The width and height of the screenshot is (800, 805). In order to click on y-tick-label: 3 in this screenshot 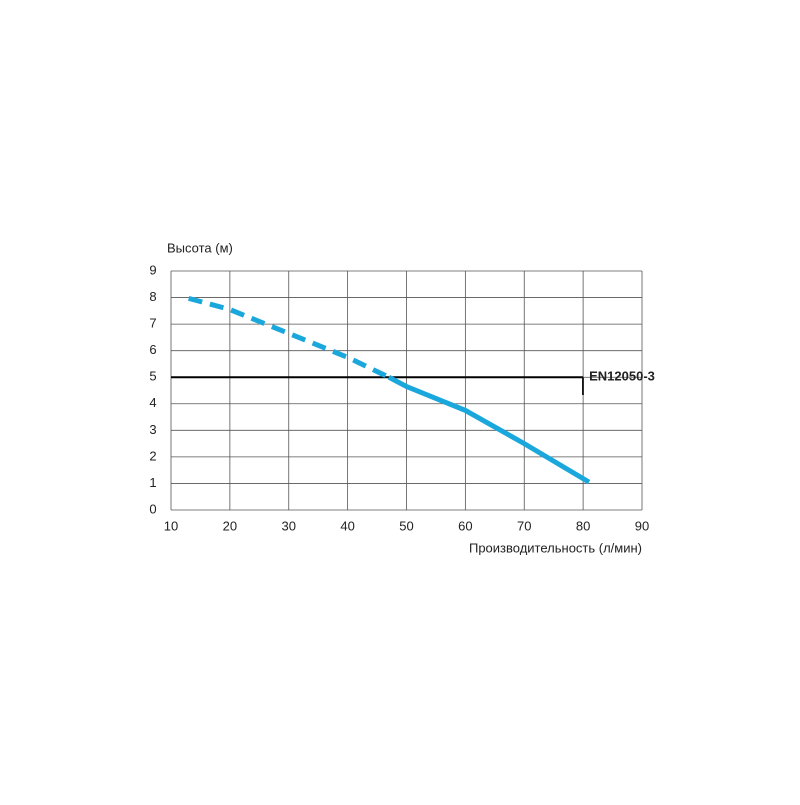, I will do `click(152, 429)`.